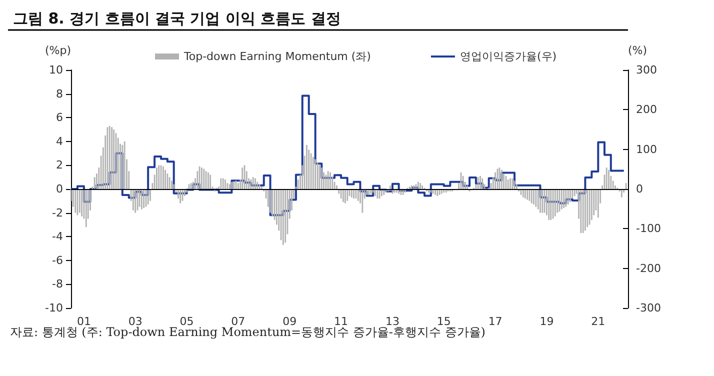 This screenshot has height=376, width=714. Describe the element at coordinates (177, 19) in the screenshot. I see `chart-title: 그림 8. 경기 흐름이 결국 기업 이익 흐름도 결정` at that location.